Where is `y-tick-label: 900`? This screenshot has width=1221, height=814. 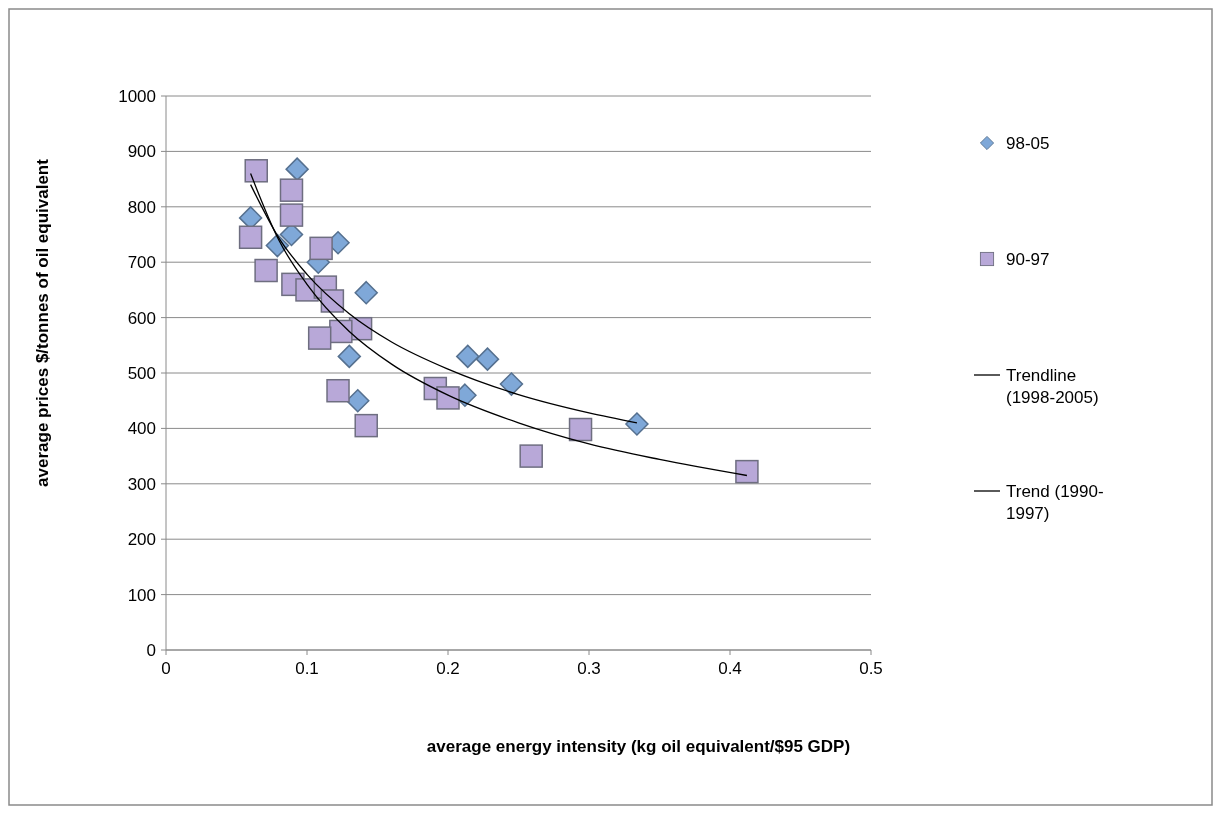 y-tick-label: 900 is located at coordinates (141, 152).